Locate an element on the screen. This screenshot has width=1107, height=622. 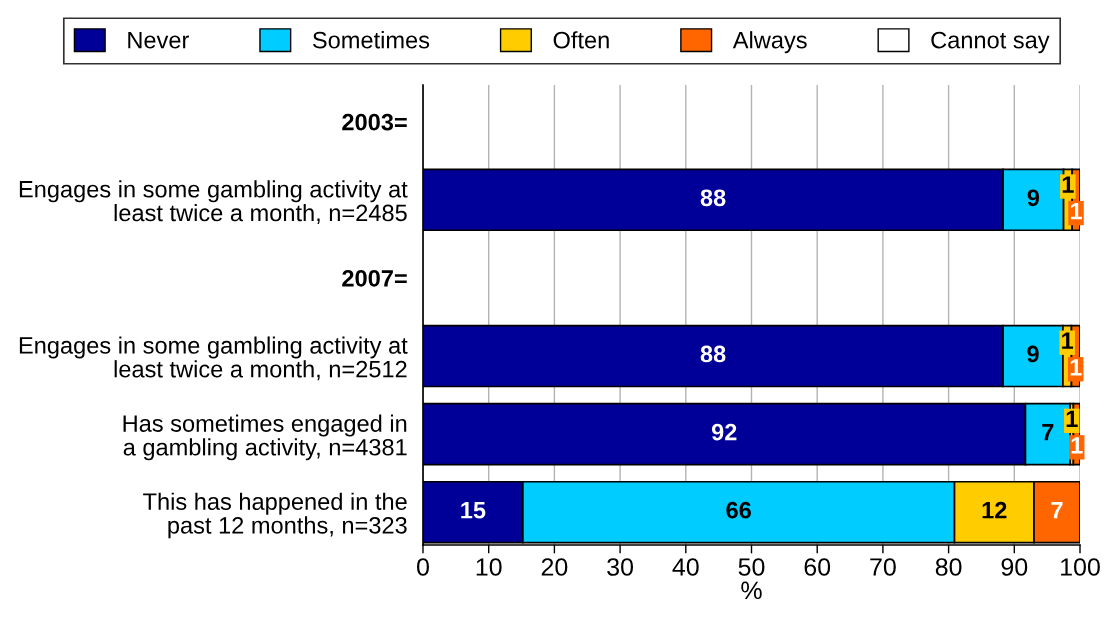
data-label: 15 is located at coordinates (473, 510).